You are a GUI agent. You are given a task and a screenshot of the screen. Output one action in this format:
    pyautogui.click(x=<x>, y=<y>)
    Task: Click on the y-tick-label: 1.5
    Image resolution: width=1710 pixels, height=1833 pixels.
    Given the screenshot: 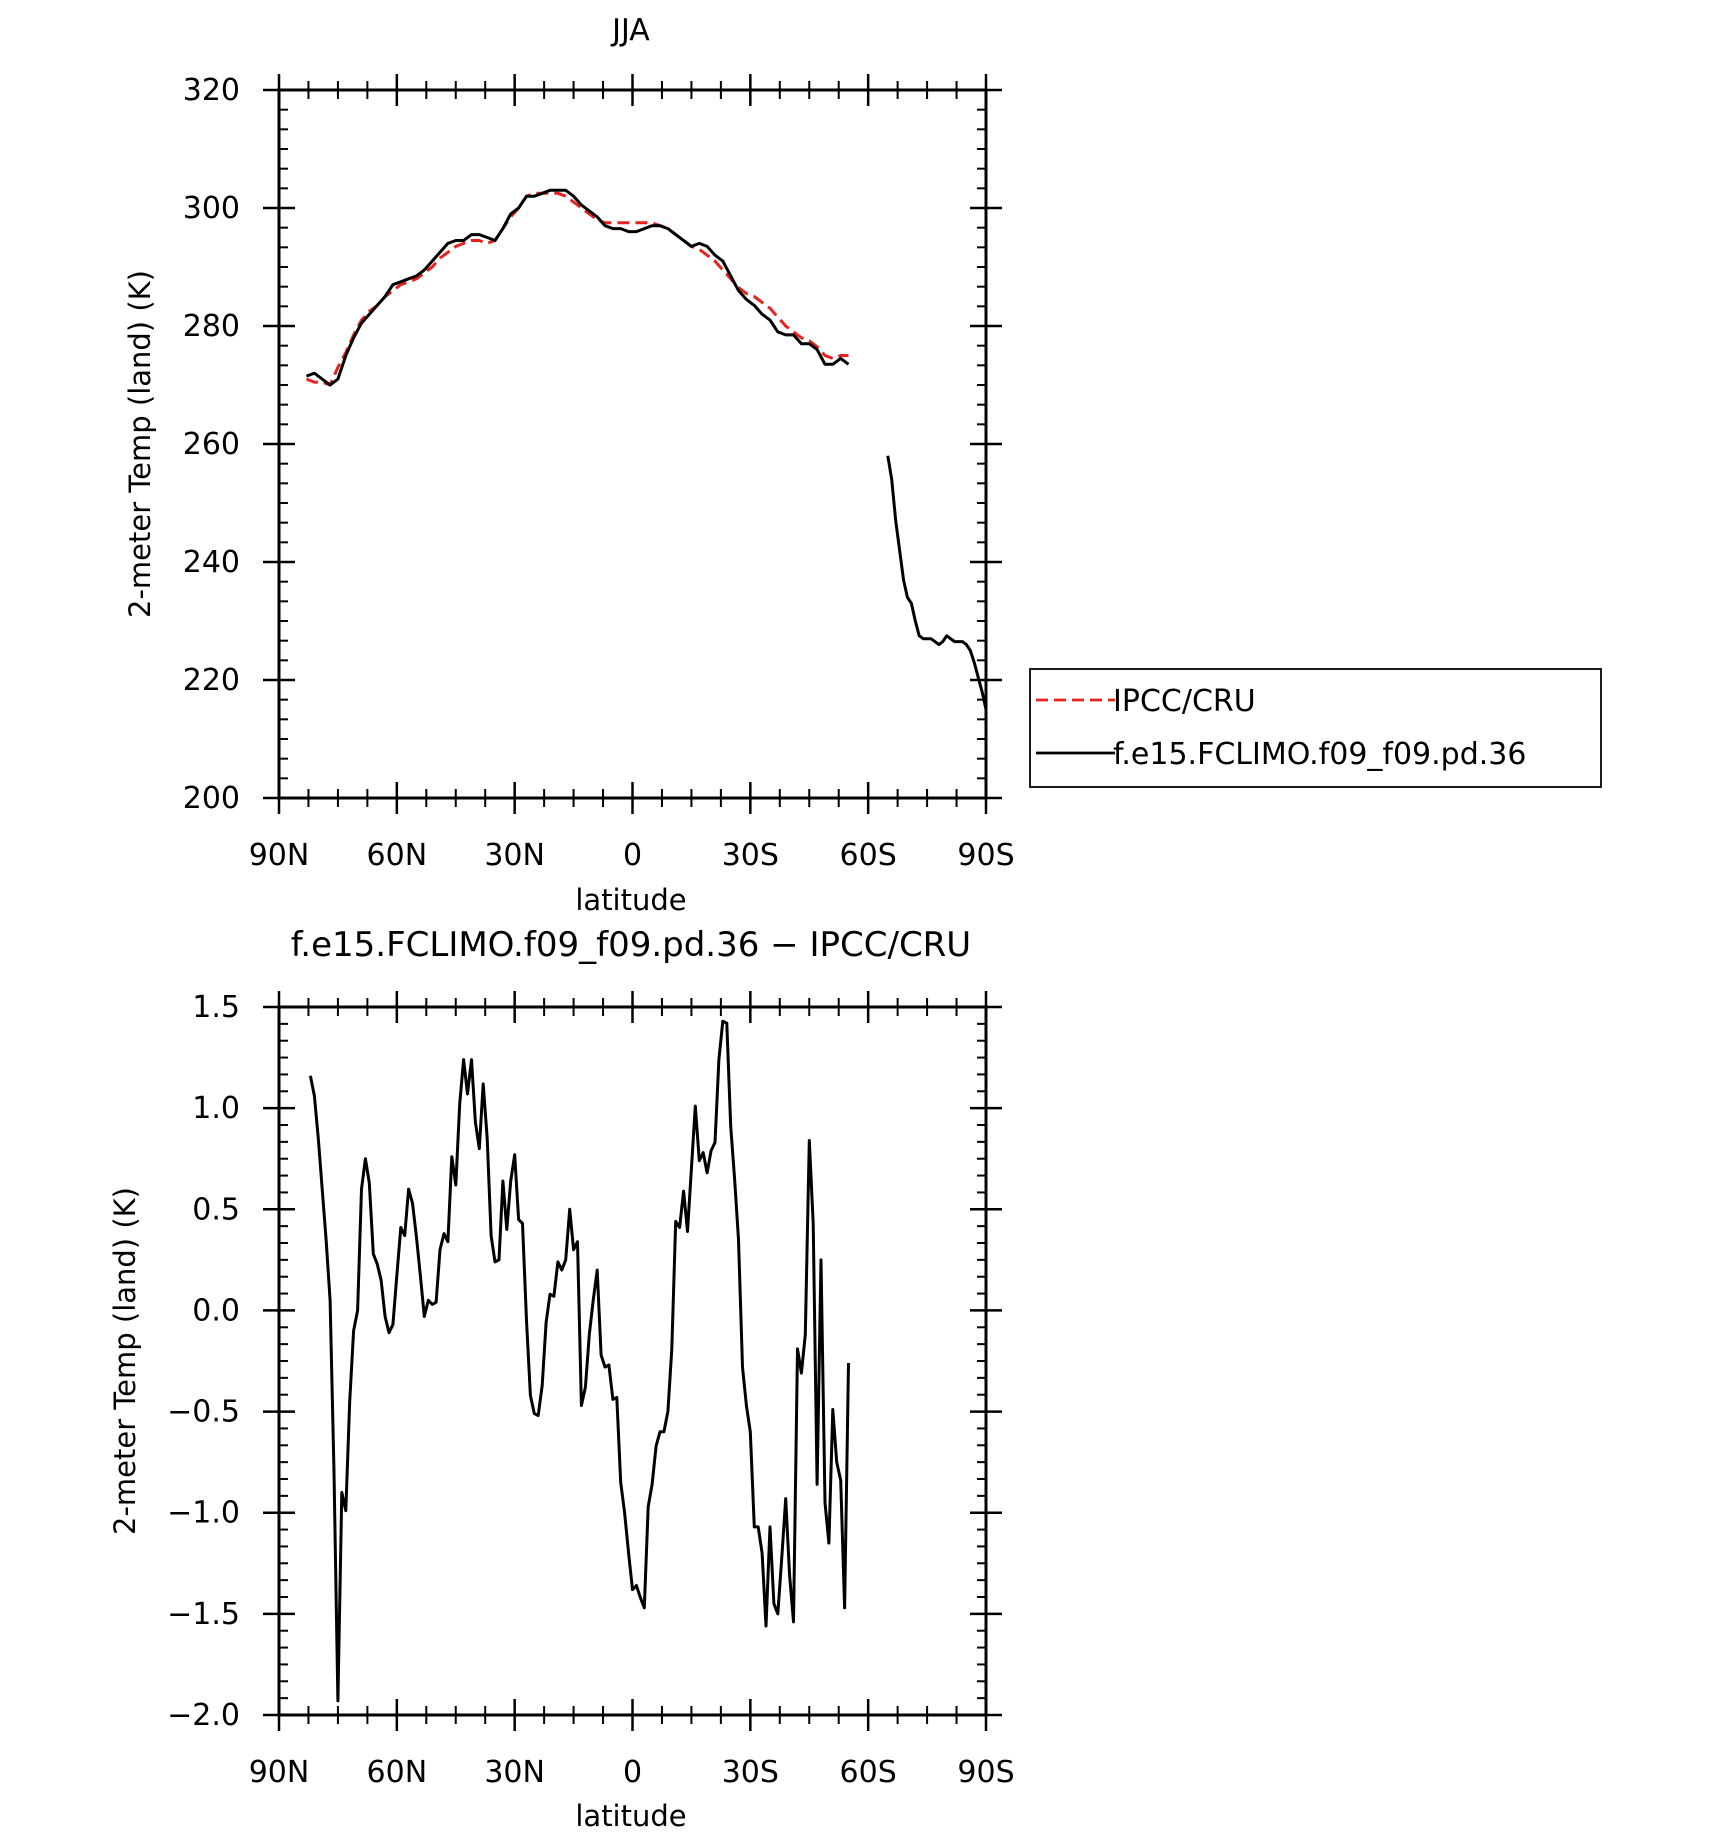 What is the action you would take?
    pyautogui.click(x=216, y=1007)
    